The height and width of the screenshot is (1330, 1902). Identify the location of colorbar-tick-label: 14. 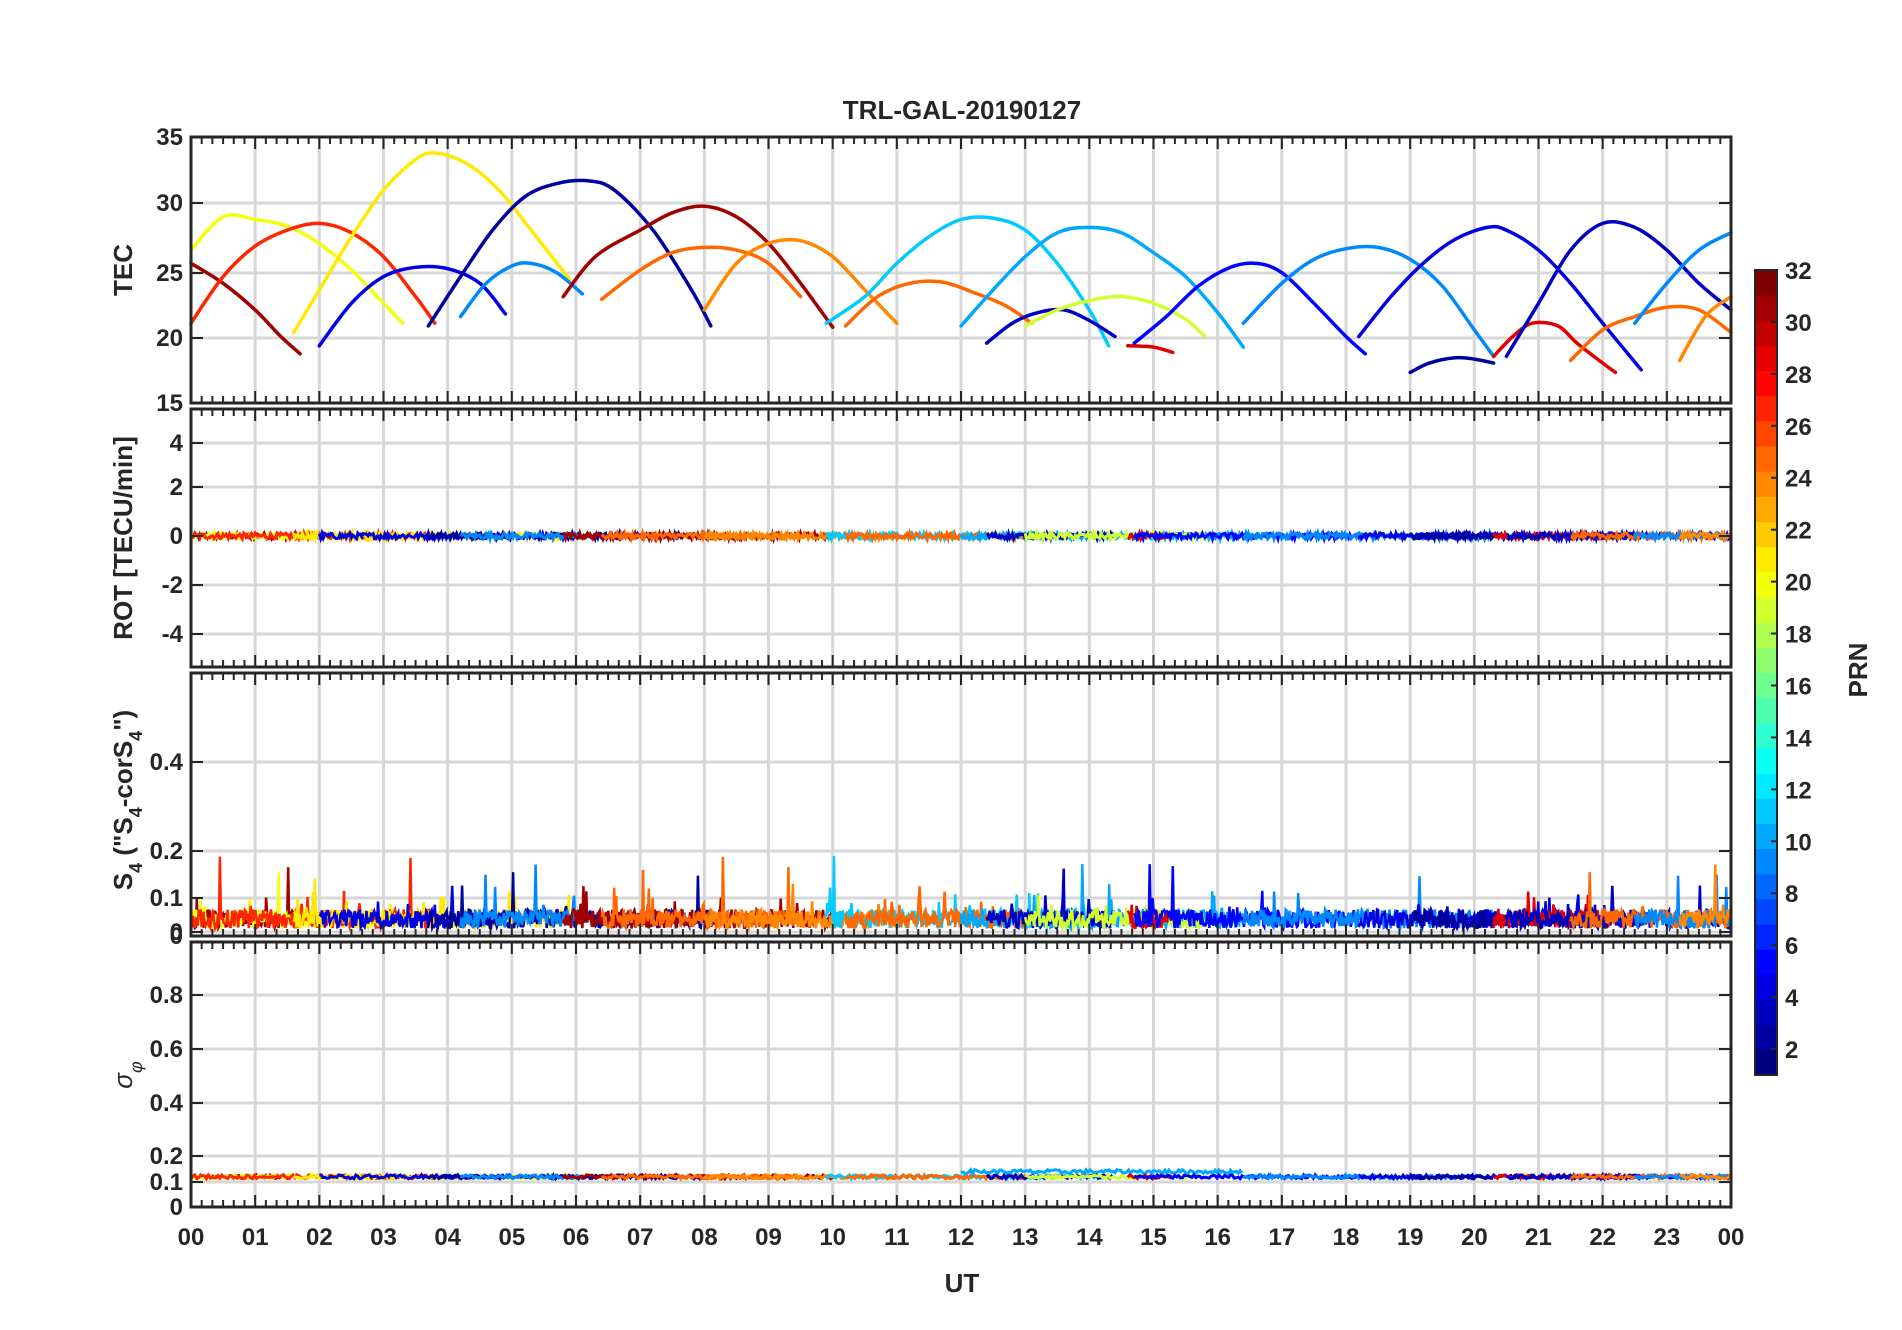
(1798, 738).